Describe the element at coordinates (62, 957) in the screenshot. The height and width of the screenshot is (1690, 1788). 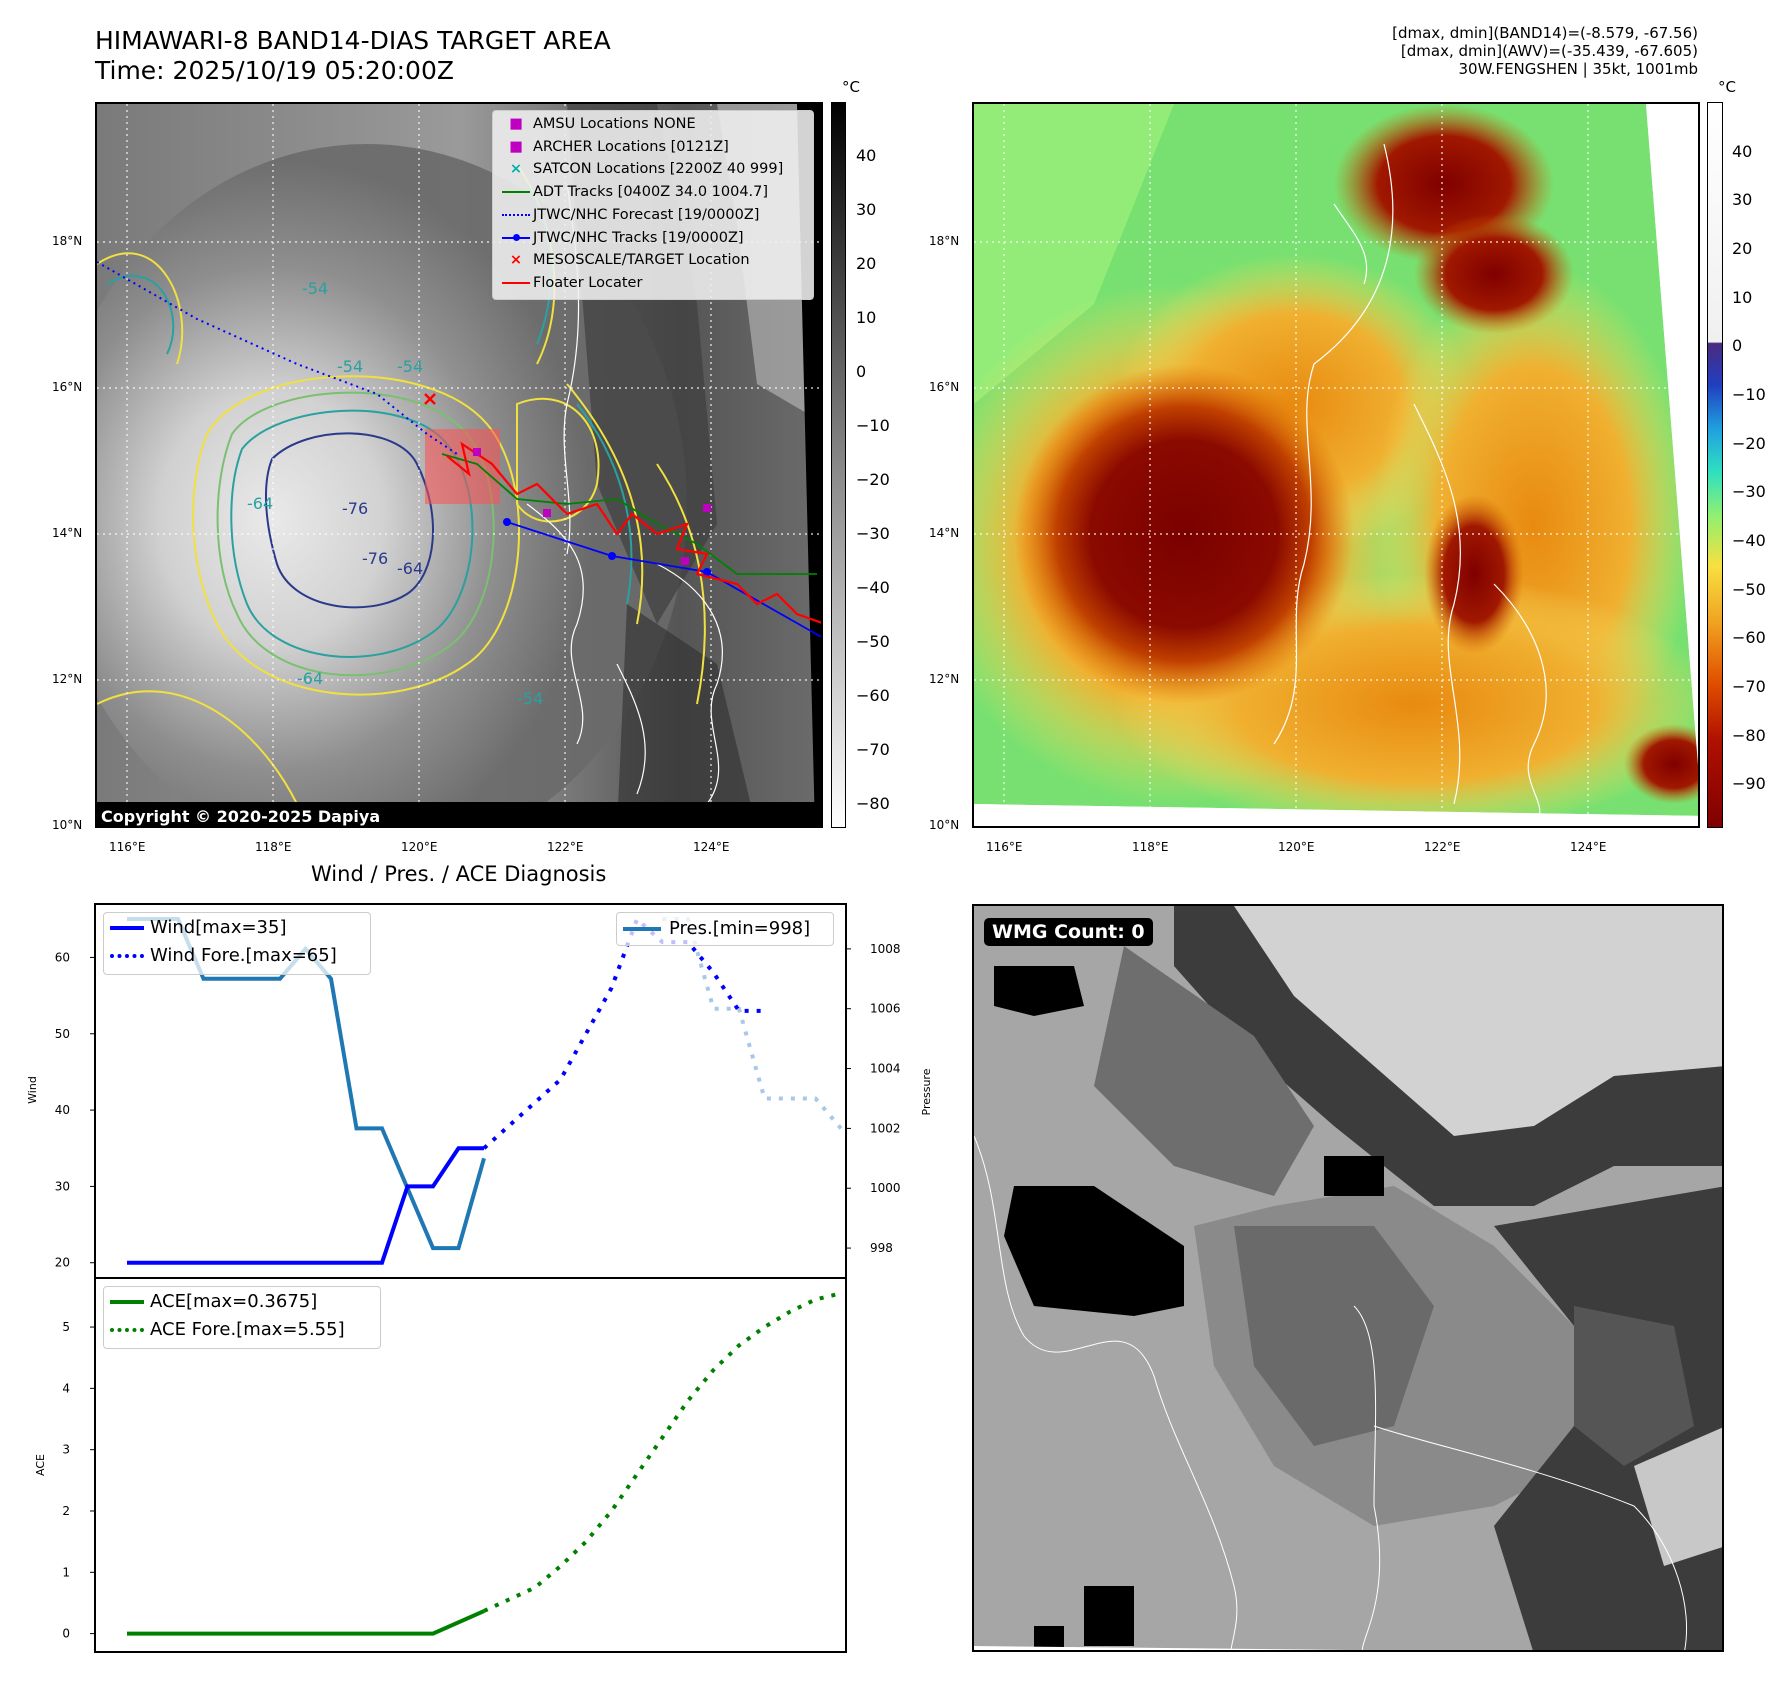
I see `wind-tick-label: 60` at that location.